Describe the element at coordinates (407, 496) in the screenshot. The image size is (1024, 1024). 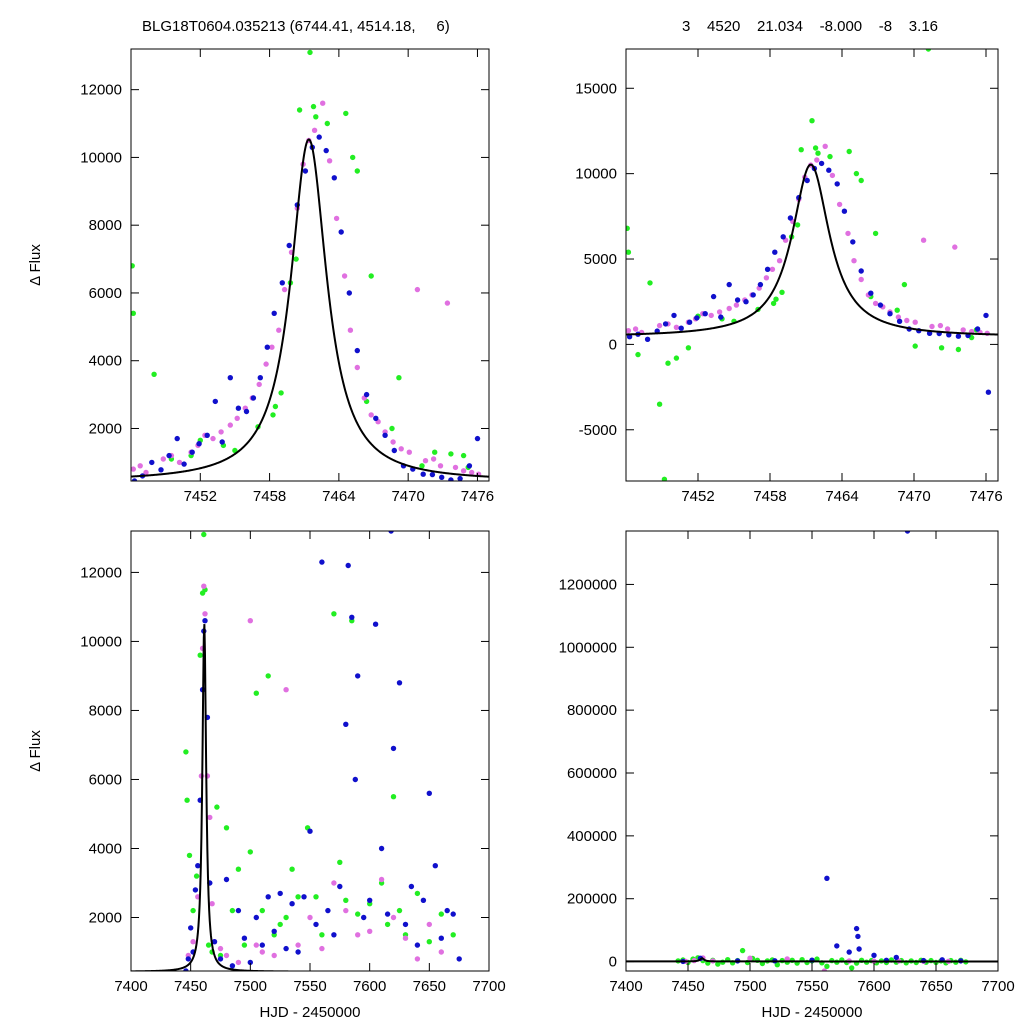
I see `x-tick-label: 7470` at that location.